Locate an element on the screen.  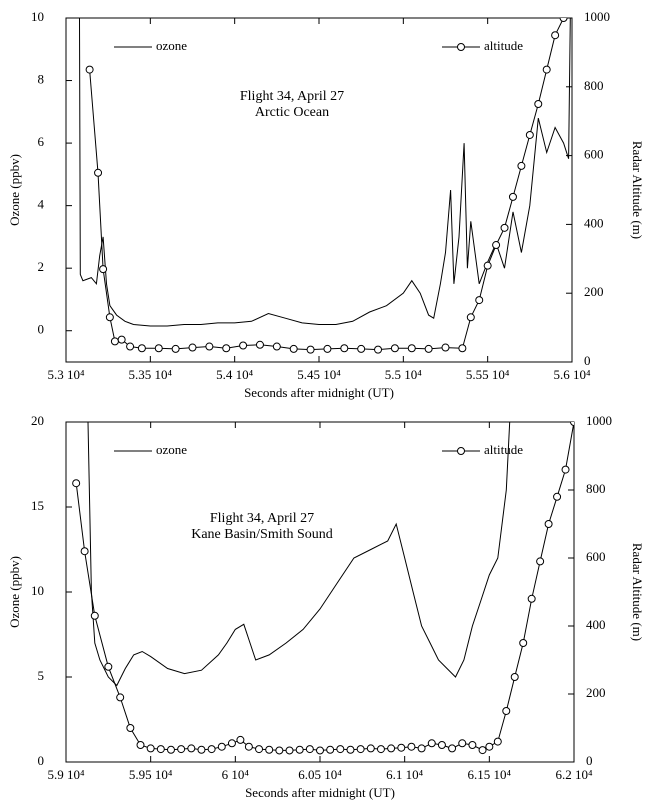
y2-tick-label: 600 is located at coordinates (596, 556).